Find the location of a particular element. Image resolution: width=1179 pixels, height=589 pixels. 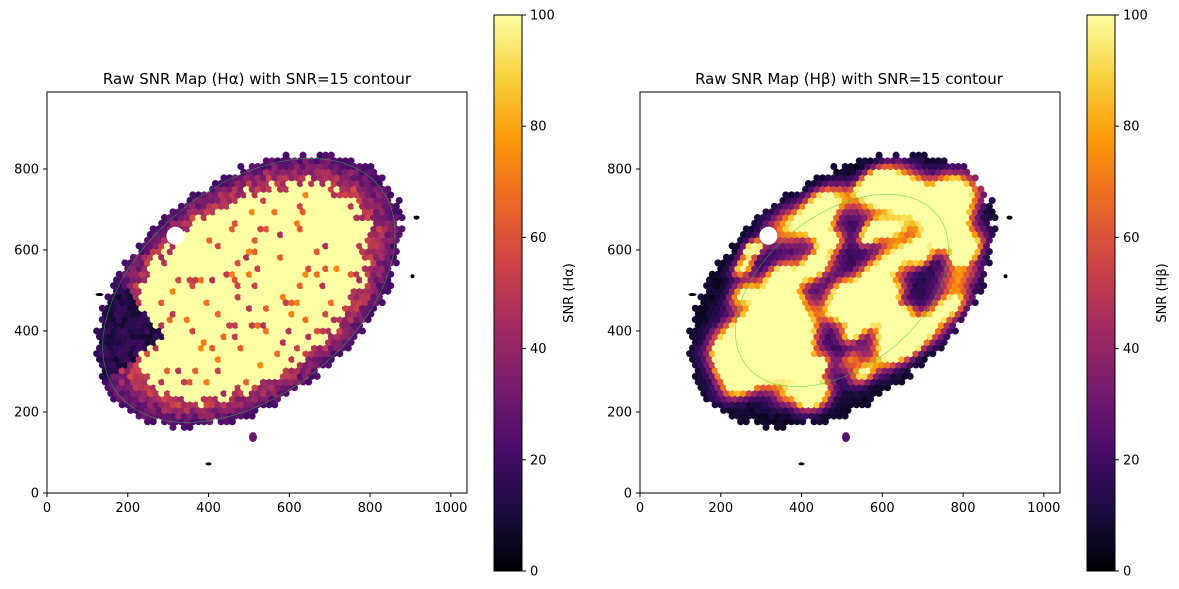

x-tick-label: 1000 is located at coordinates (1043, 508).